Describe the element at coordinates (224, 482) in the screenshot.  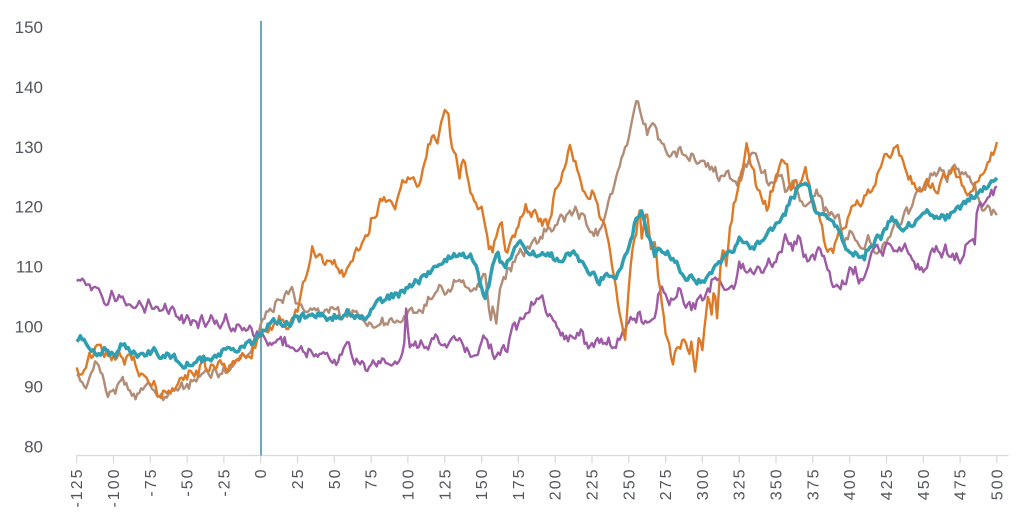
I see `svg-text: -25` at that location.